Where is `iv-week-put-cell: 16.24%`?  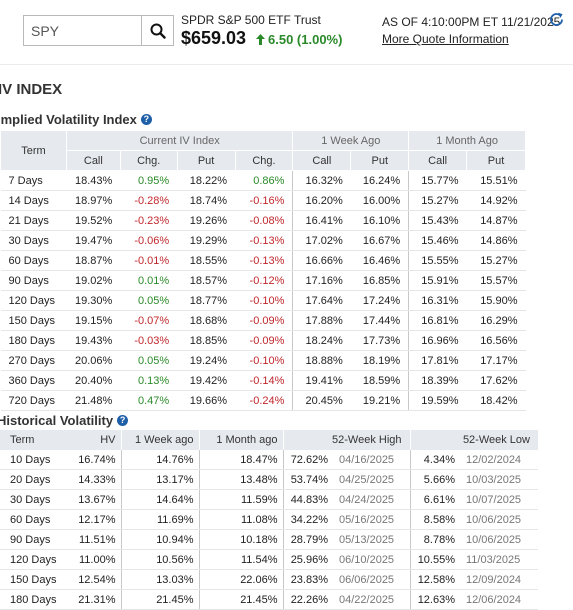 iv-week-put-cell: 16.24% is located at coordinates (379, 180).